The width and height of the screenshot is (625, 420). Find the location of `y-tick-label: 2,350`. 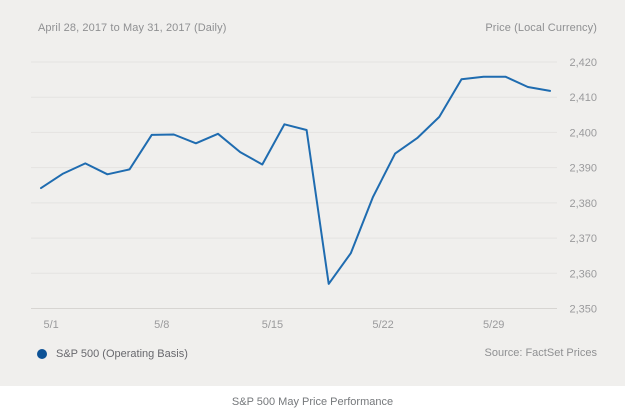

y-tick-label: 2,350 is located at coordinates (583, 310).